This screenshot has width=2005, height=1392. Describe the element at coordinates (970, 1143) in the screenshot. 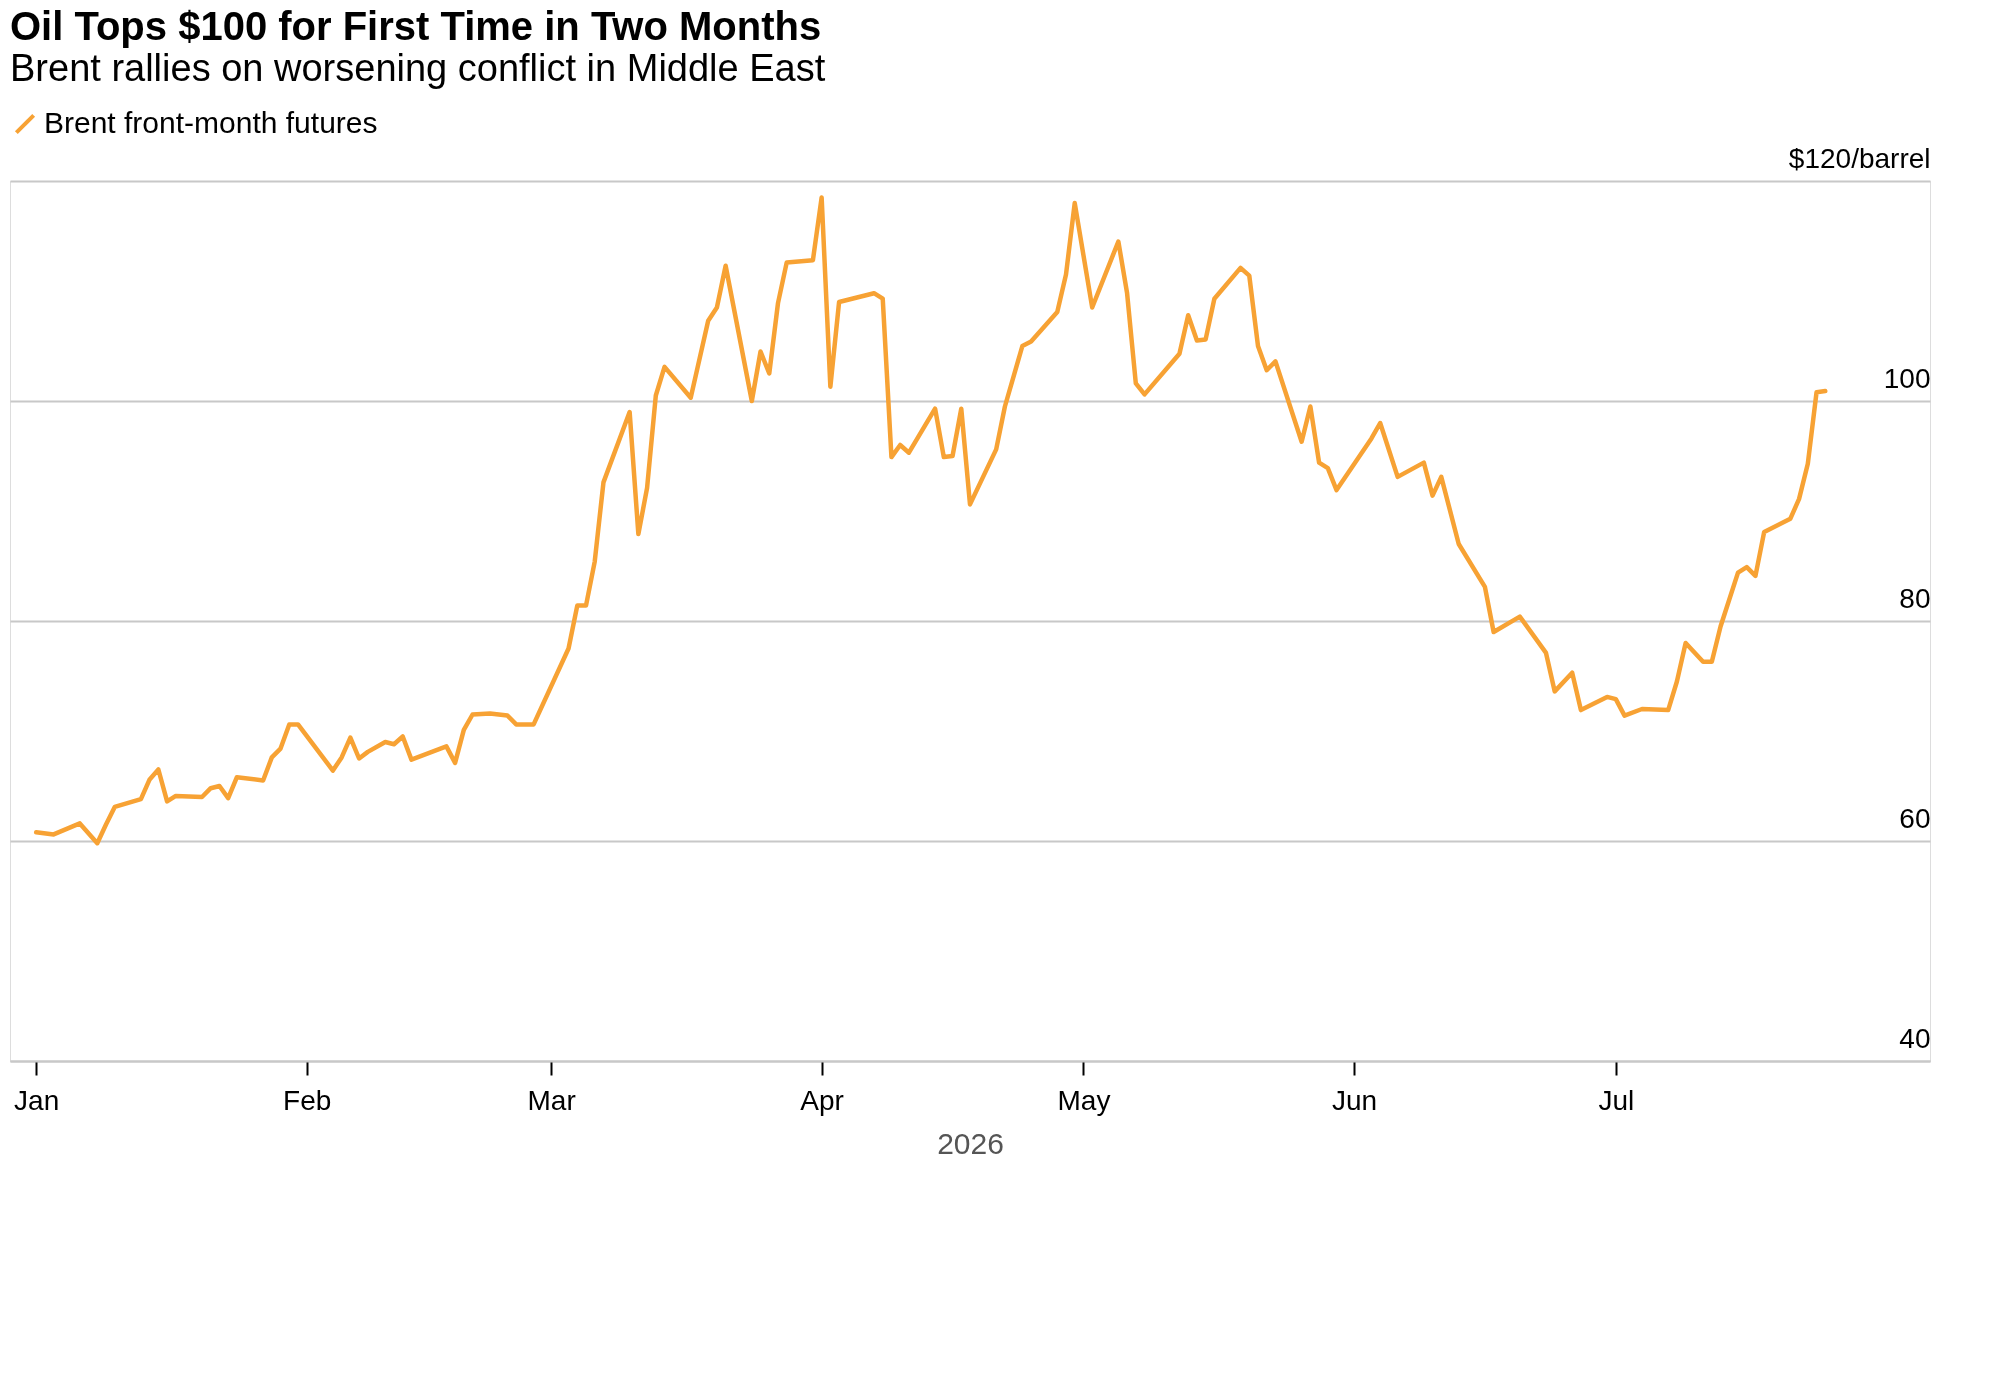

I see `x-axis-title: 2026` at that location.